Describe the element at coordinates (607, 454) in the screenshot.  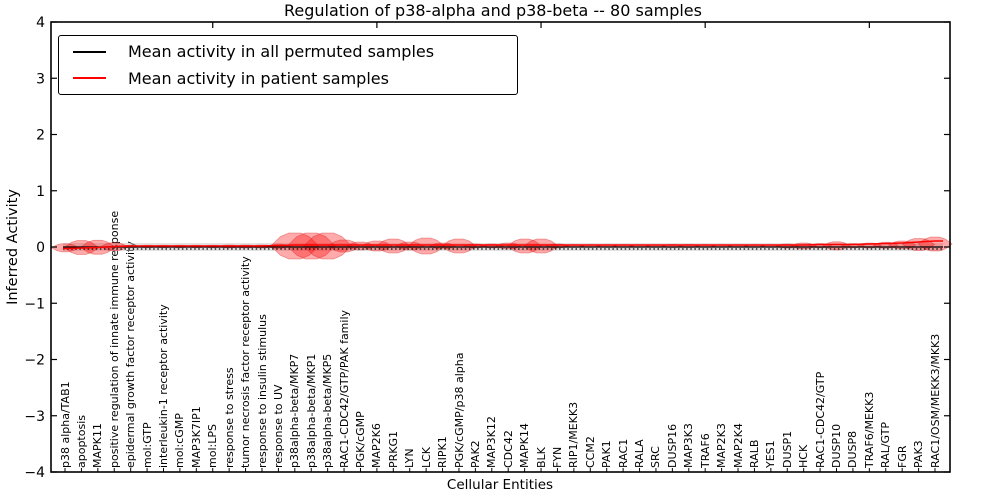
I see `x-tick-label: PAK1` at that location.